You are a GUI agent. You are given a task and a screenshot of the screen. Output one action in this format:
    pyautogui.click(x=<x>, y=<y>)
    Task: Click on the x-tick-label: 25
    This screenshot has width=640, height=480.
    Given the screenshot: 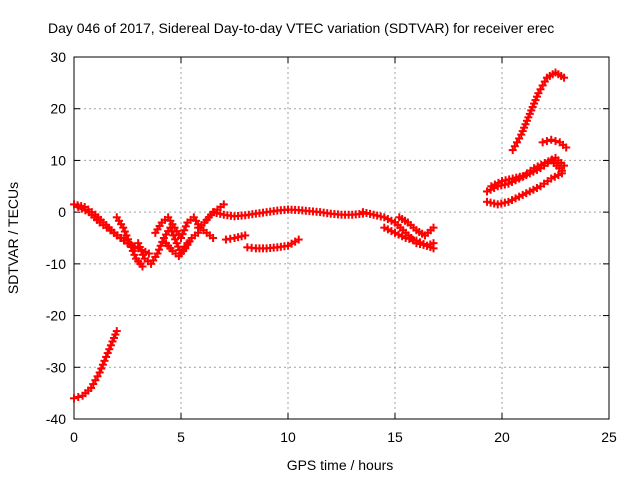 What is the action you would take?
    pyautogui.click(x=609, y=437)
    